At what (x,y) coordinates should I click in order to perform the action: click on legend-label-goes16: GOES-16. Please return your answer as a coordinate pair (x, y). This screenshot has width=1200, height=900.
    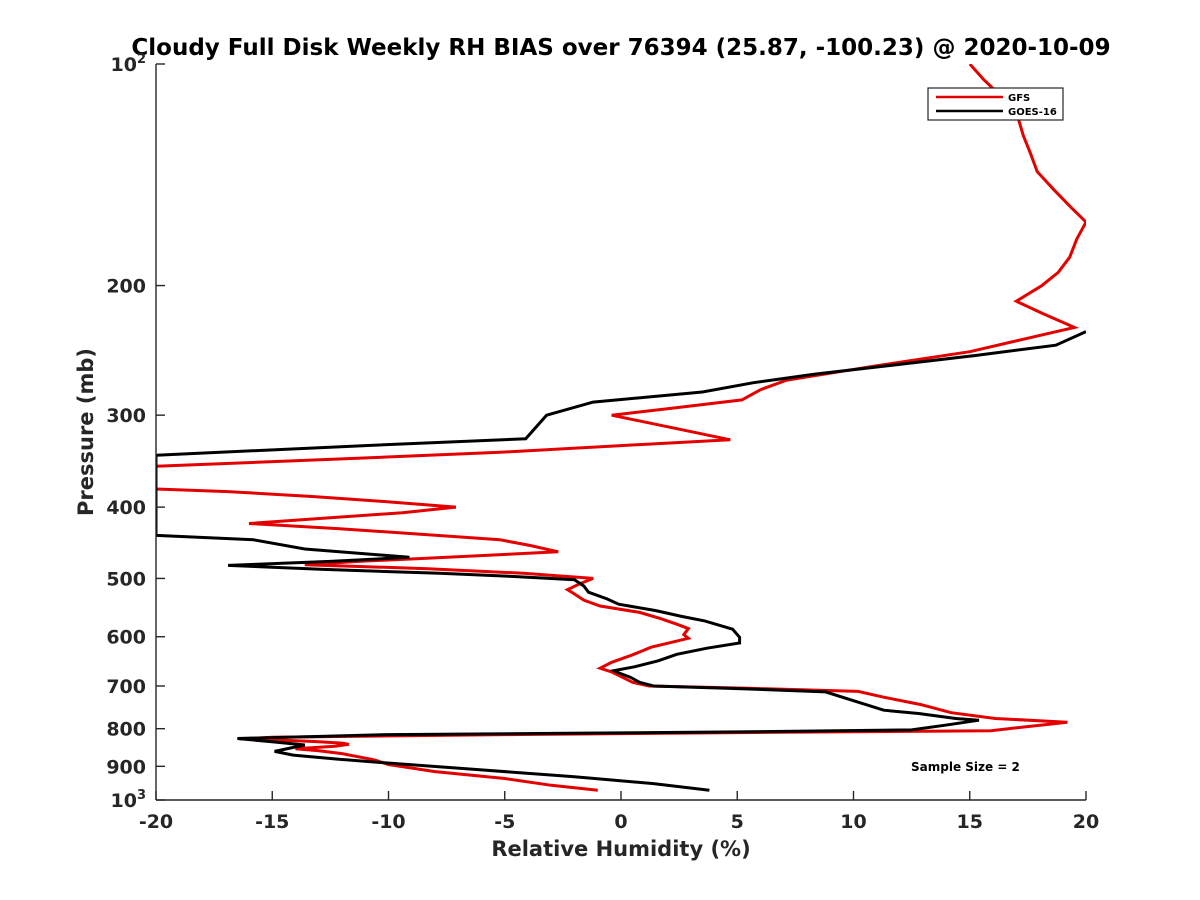
    Looking at the image, I should click on (1032, 112).